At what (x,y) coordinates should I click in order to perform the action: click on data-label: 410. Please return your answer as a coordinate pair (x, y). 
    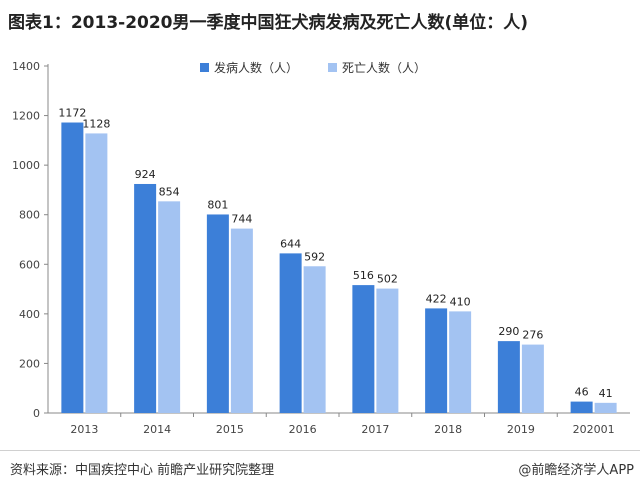
    Looking at the image, I should click on (460, 301).